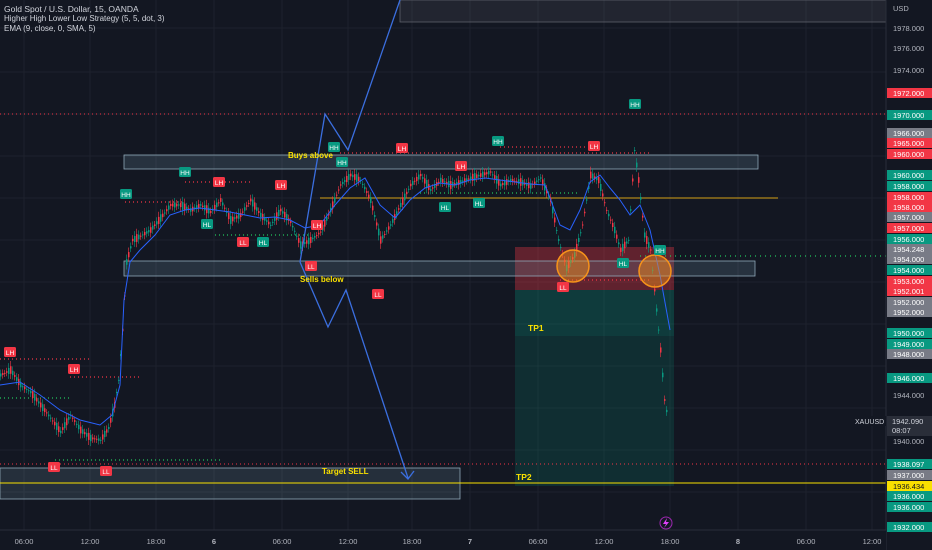  What do you see at coordinates (643, 11) in the screenshot?
I see `supply-zone-top` at bounding box center [643, 11].